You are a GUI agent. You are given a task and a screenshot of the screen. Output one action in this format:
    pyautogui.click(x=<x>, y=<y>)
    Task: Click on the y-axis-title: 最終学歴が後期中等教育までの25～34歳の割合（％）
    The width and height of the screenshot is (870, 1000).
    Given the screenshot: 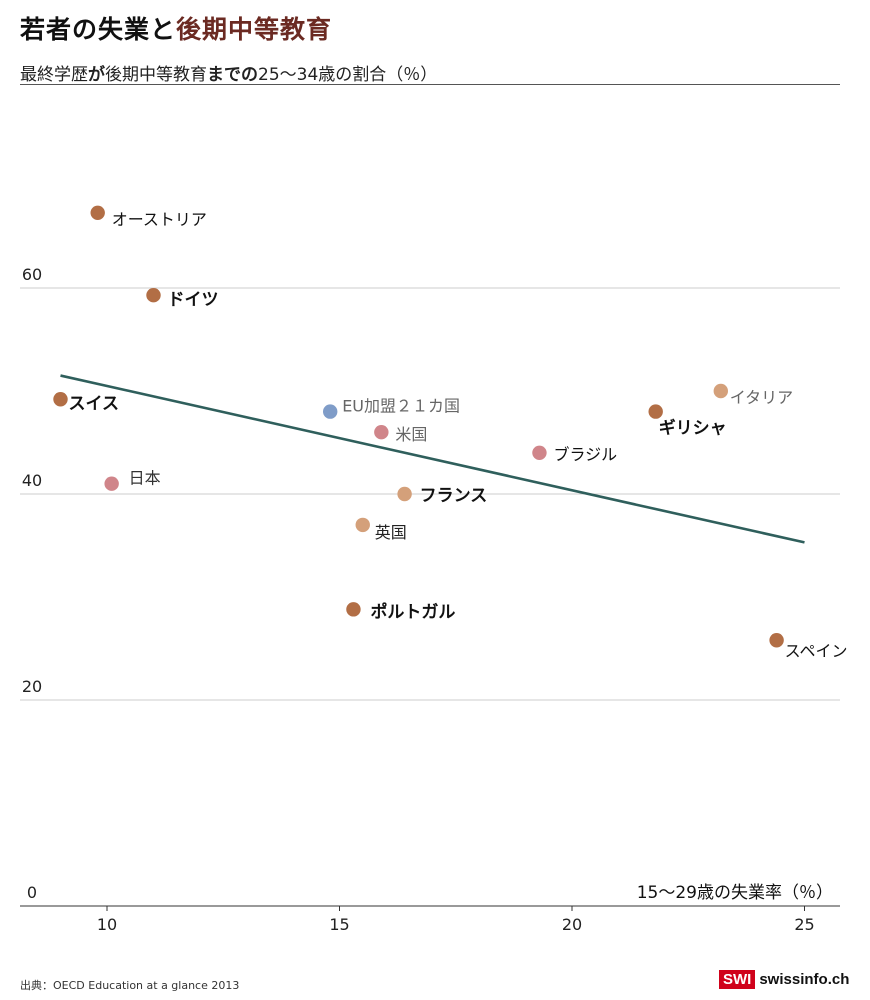 What is the action you would take?
    pyautogui.click(x=228, y=72)
    